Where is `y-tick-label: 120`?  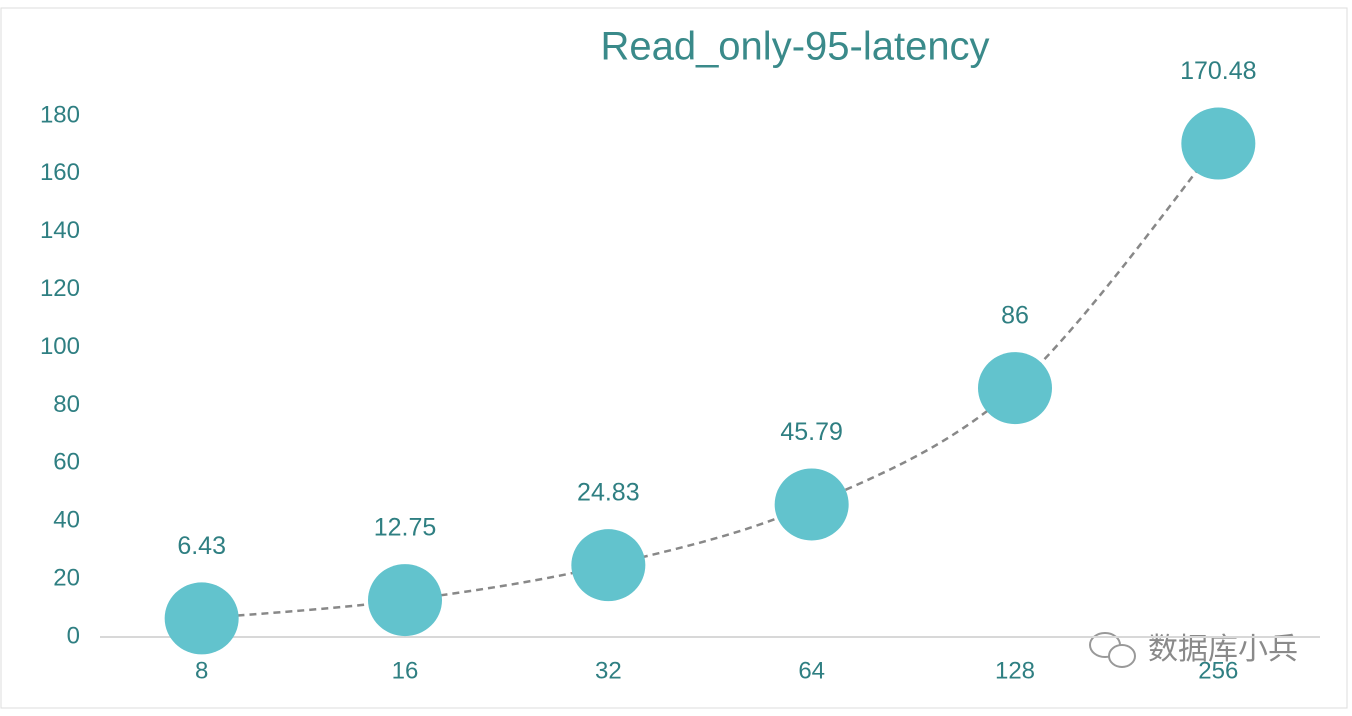
y-tick-label: 120 is located at coordinates (60, 288).